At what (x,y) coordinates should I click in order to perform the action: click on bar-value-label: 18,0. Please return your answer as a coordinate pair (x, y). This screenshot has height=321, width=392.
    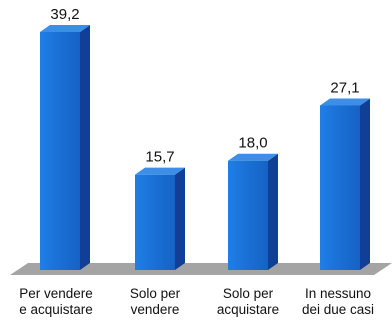
    Looking at the image, I should click on (252, 143).